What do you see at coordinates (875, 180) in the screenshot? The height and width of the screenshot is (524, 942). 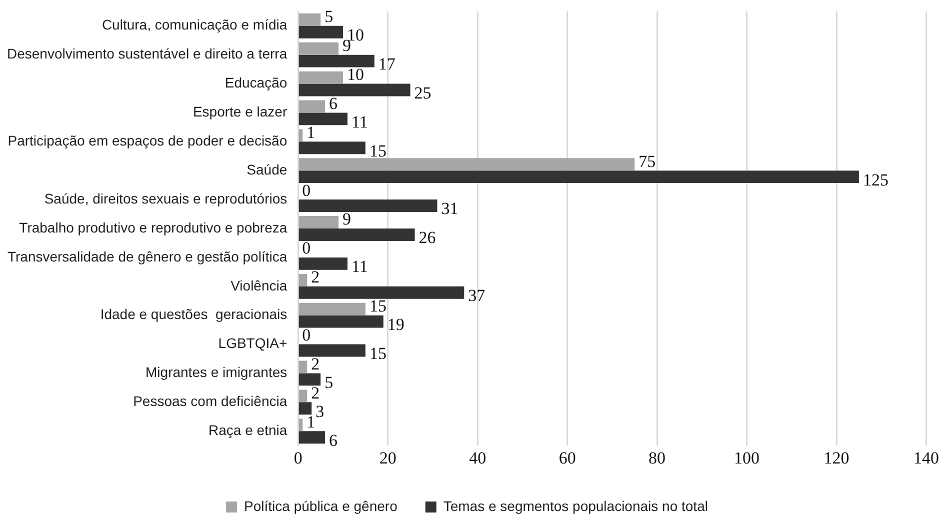 I see `data-label: 125` at bounding box center [875, 180].